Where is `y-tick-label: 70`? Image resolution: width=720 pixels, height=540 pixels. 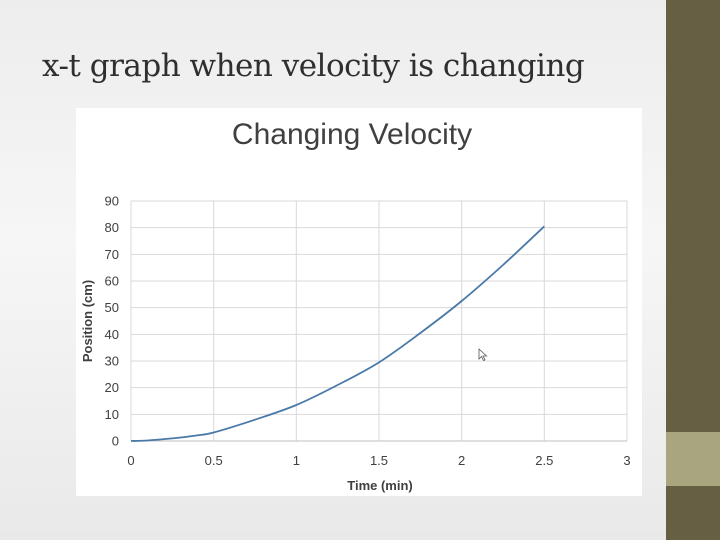
y-tick-label: 70 is located at coordinates (112, 254).